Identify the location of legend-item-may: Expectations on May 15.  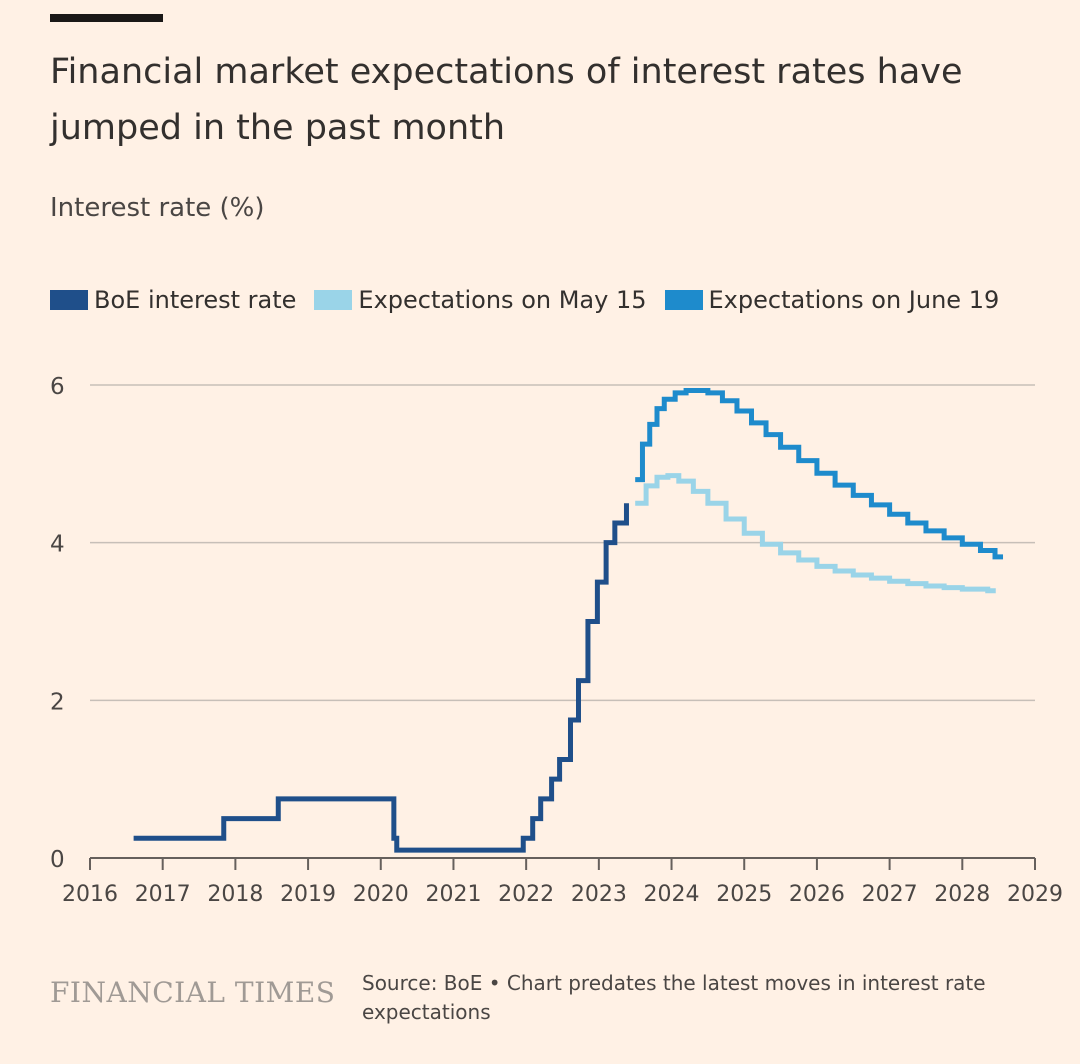
(480, 300).